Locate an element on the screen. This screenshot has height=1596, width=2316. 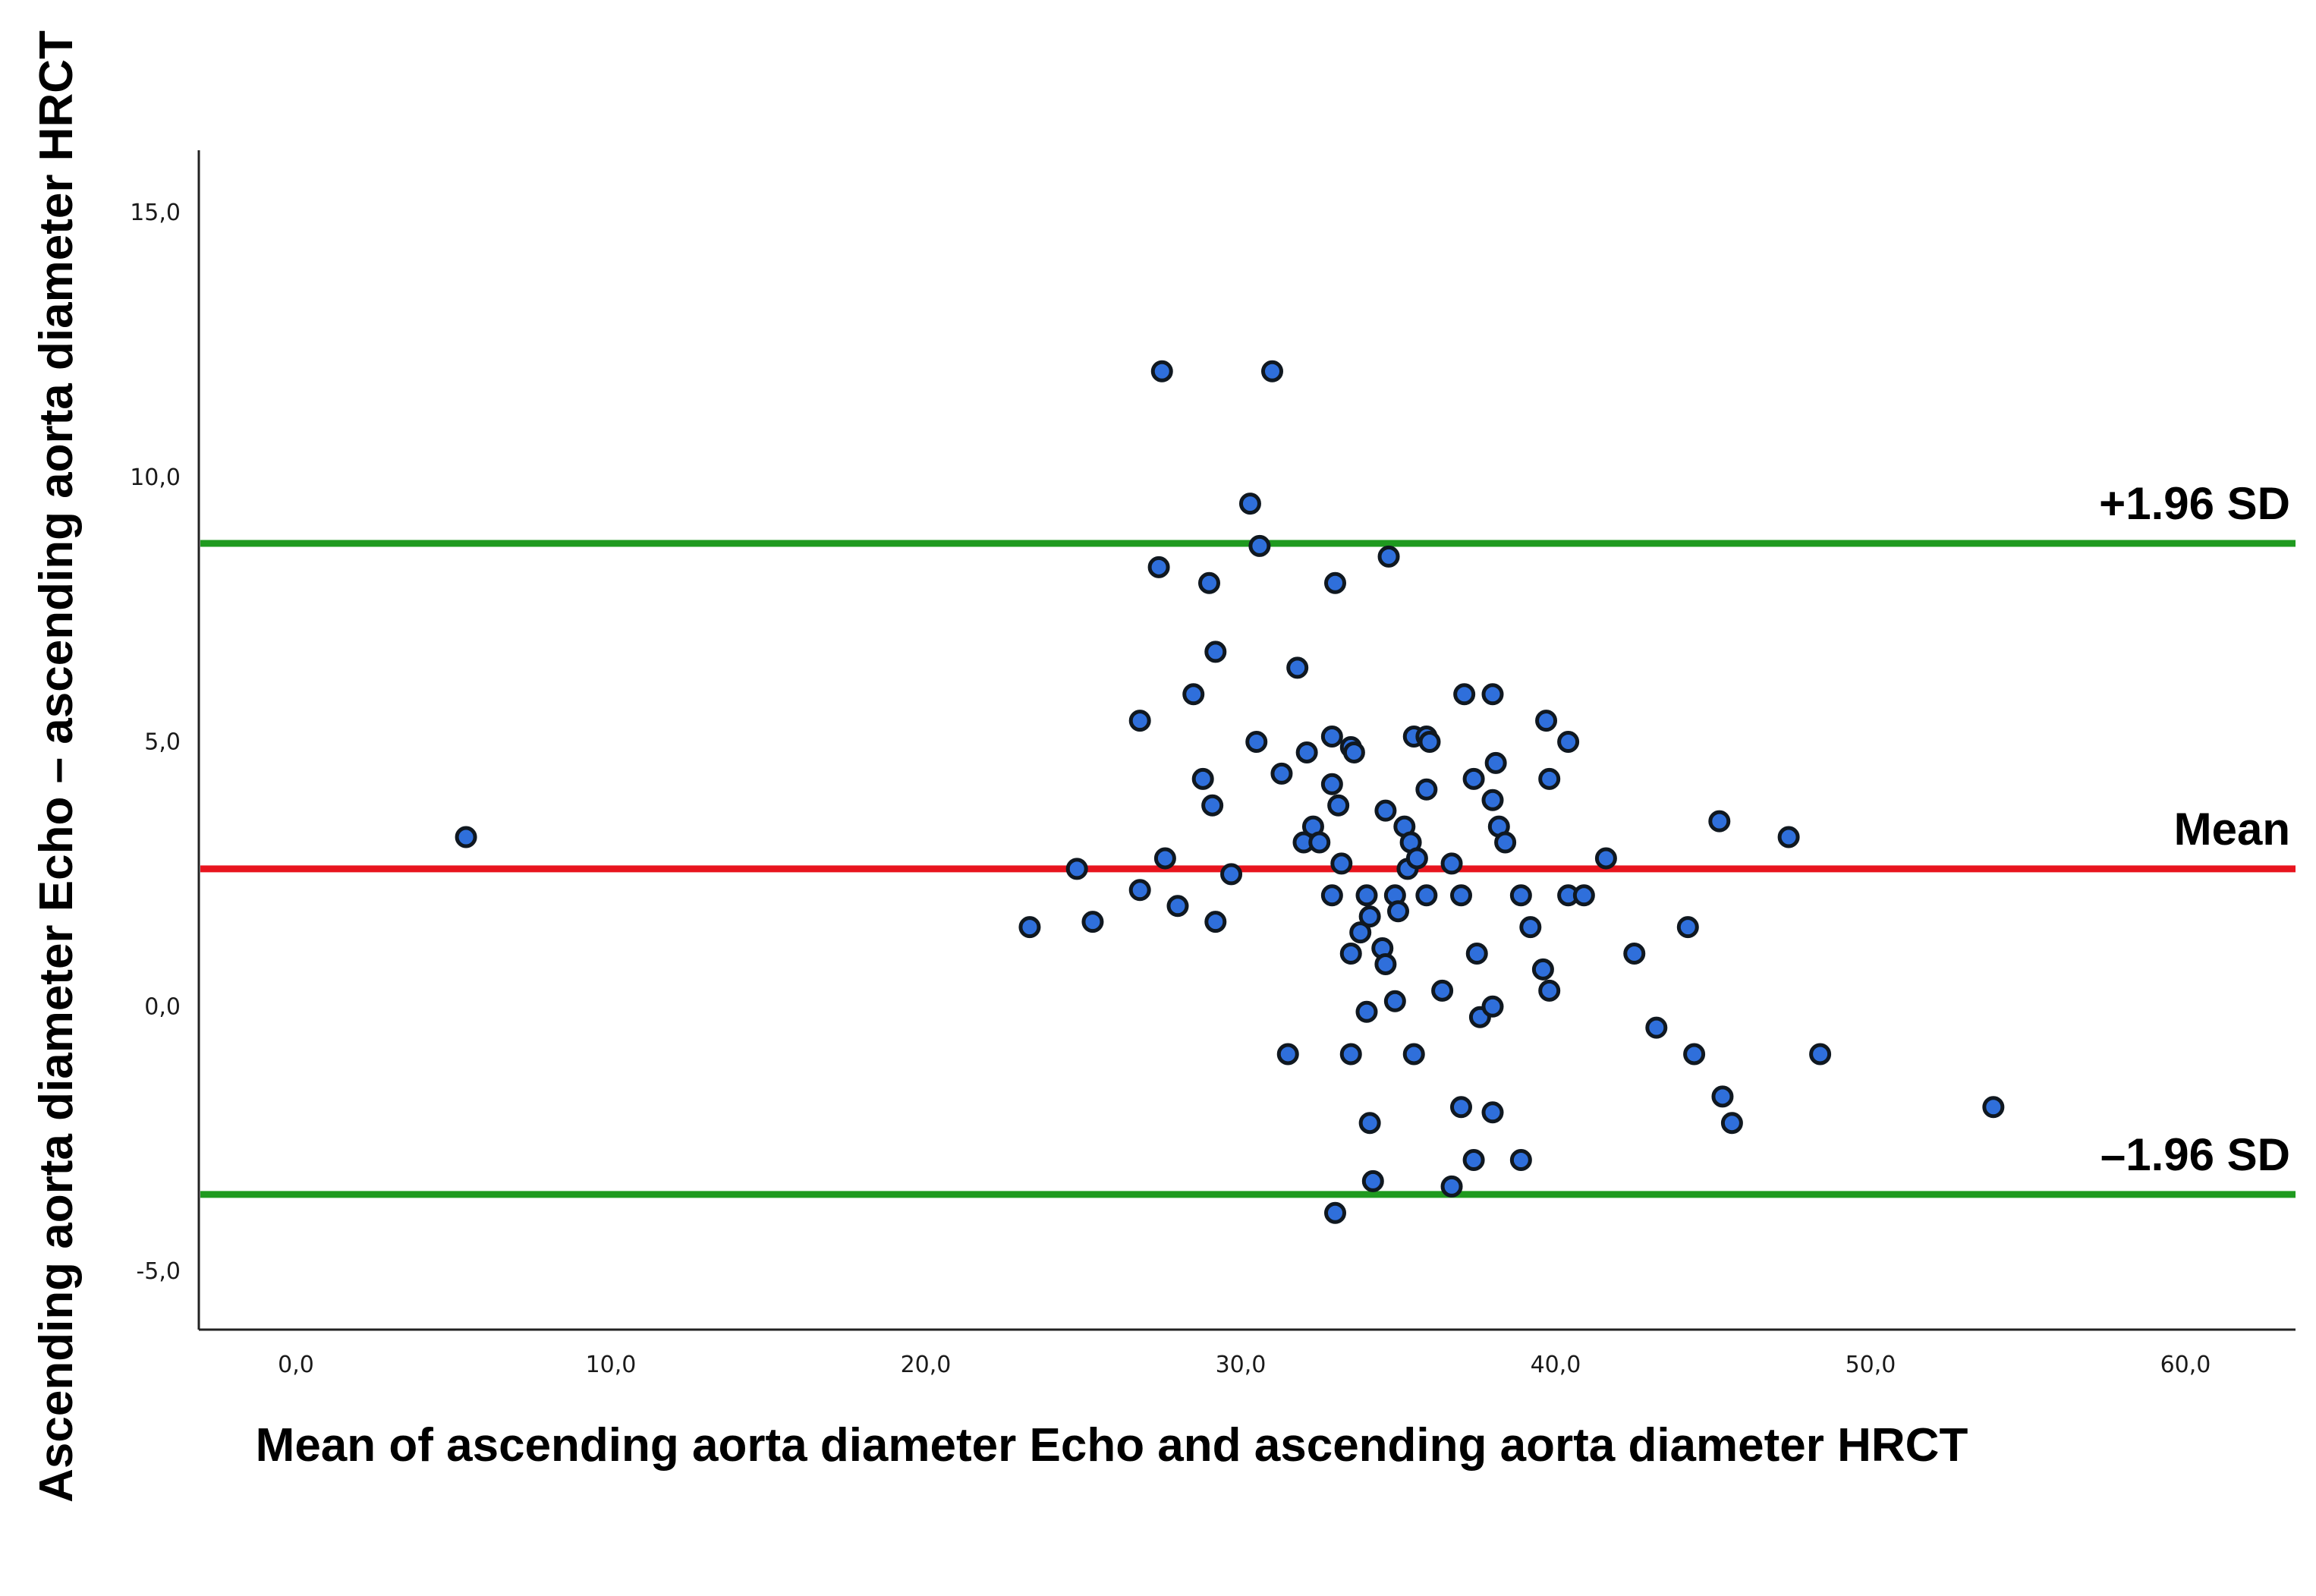
reference-line-label: +1.96 SD is located at coordinates (2195, 503).